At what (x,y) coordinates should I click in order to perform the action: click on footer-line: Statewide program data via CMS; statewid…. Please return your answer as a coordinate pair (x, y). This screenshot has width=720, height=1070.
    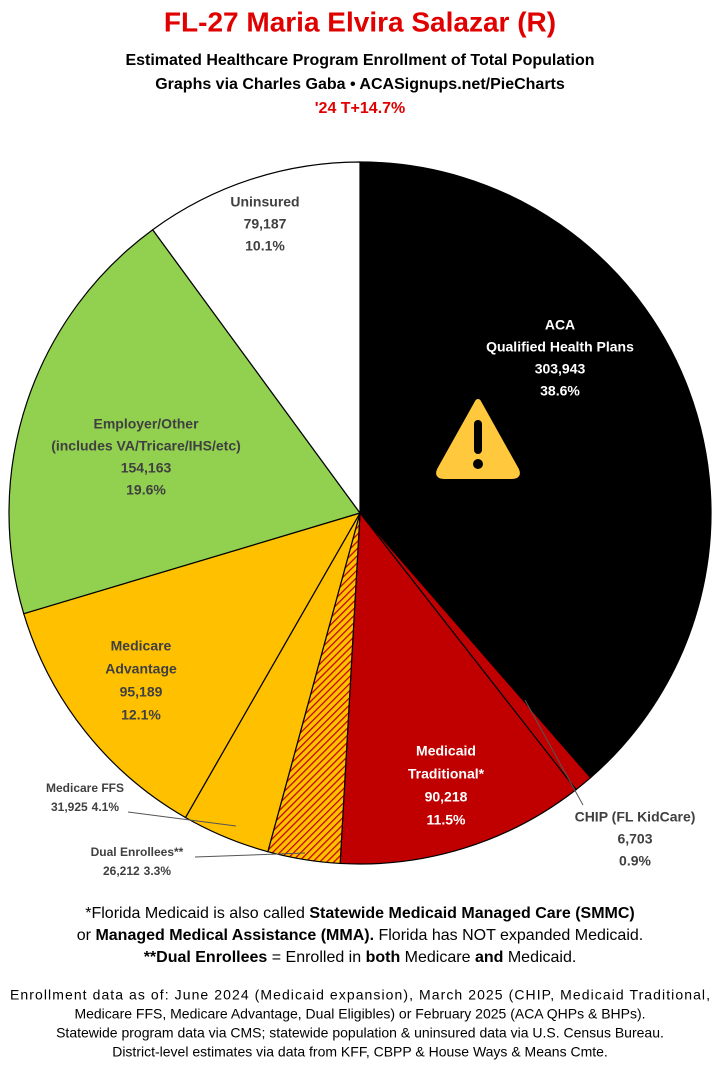
    Looking at the image, I should click on (360, 1033).